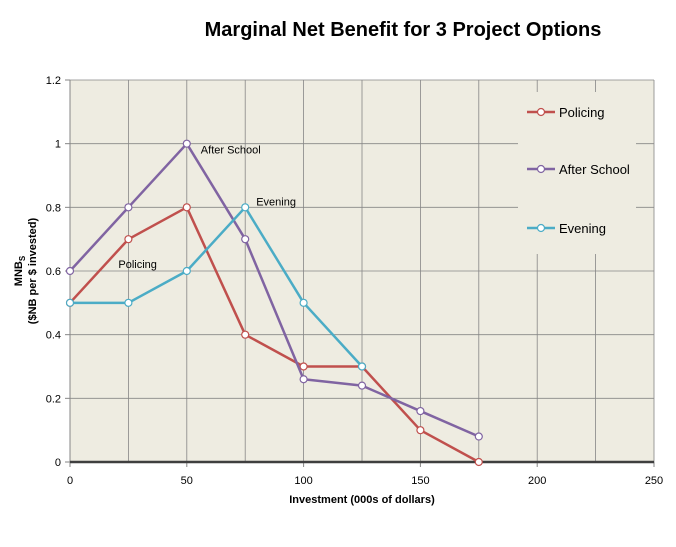 Image resolution: width=676 pixels, height=547 pixels. I want to click on x-axis-title: Investment (000s of dollars), so click(362, 500).